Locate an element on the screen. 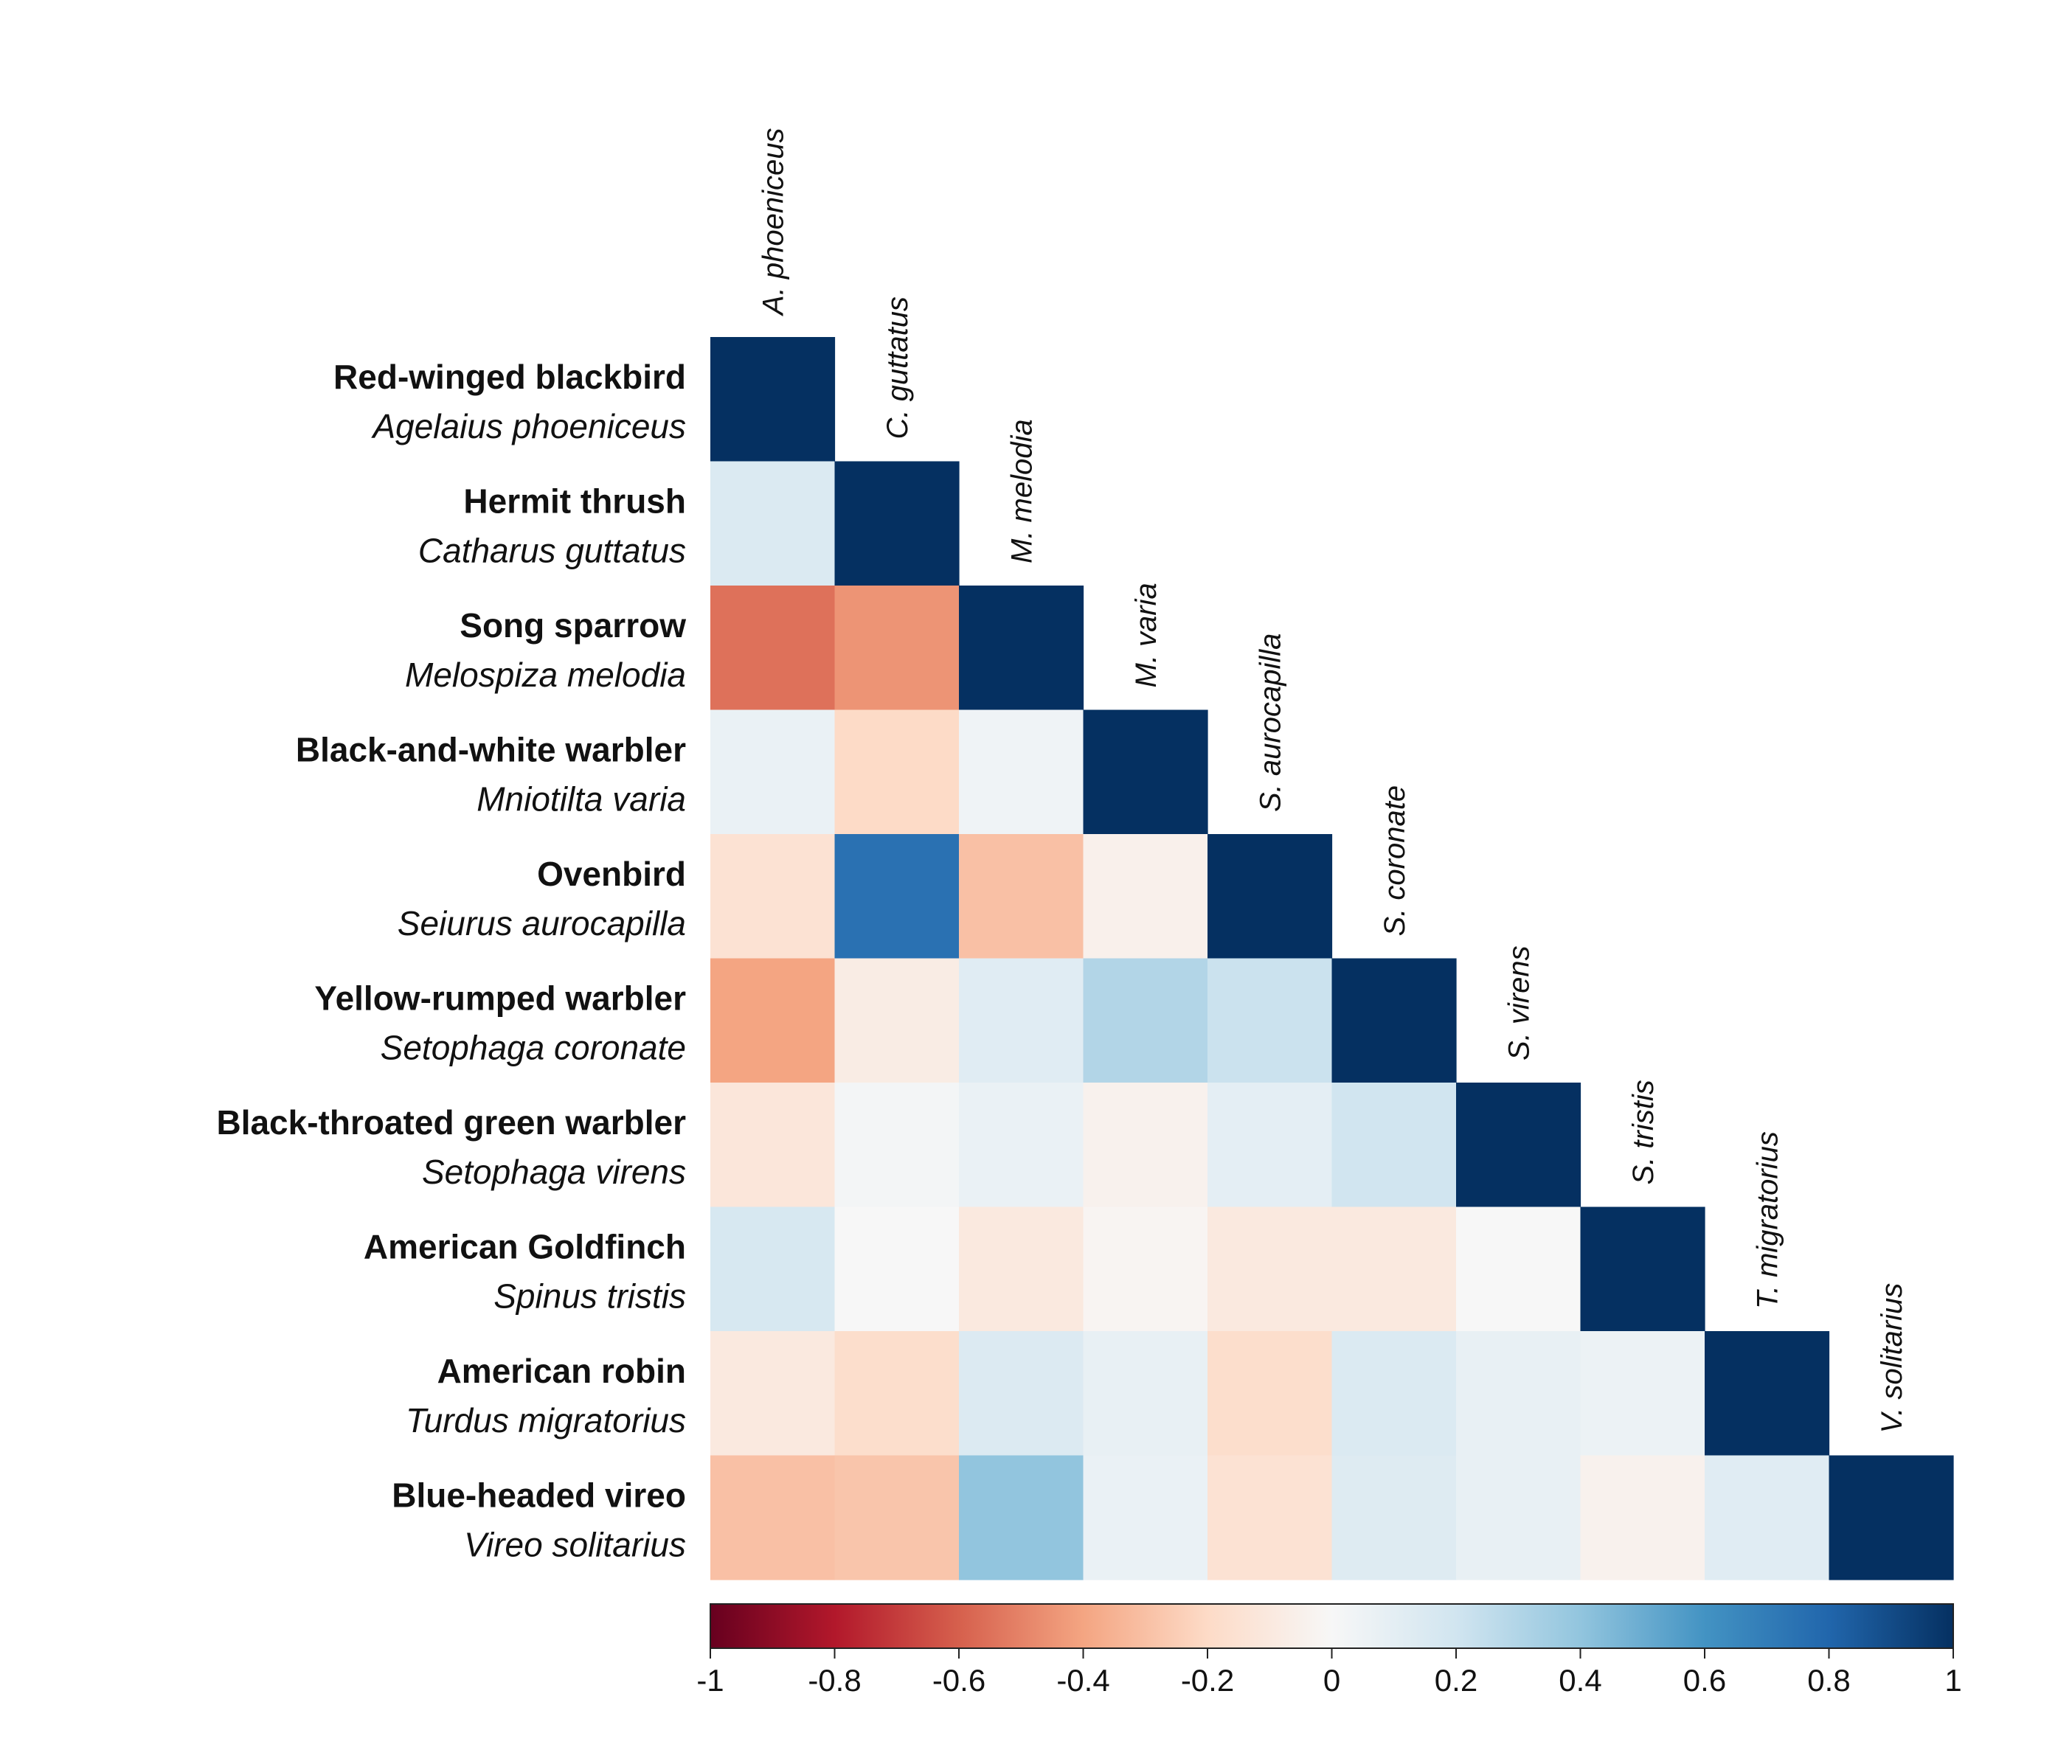  row-label-scientific-name: Seiurus aurocapilla is located at coordinates (542, 923).